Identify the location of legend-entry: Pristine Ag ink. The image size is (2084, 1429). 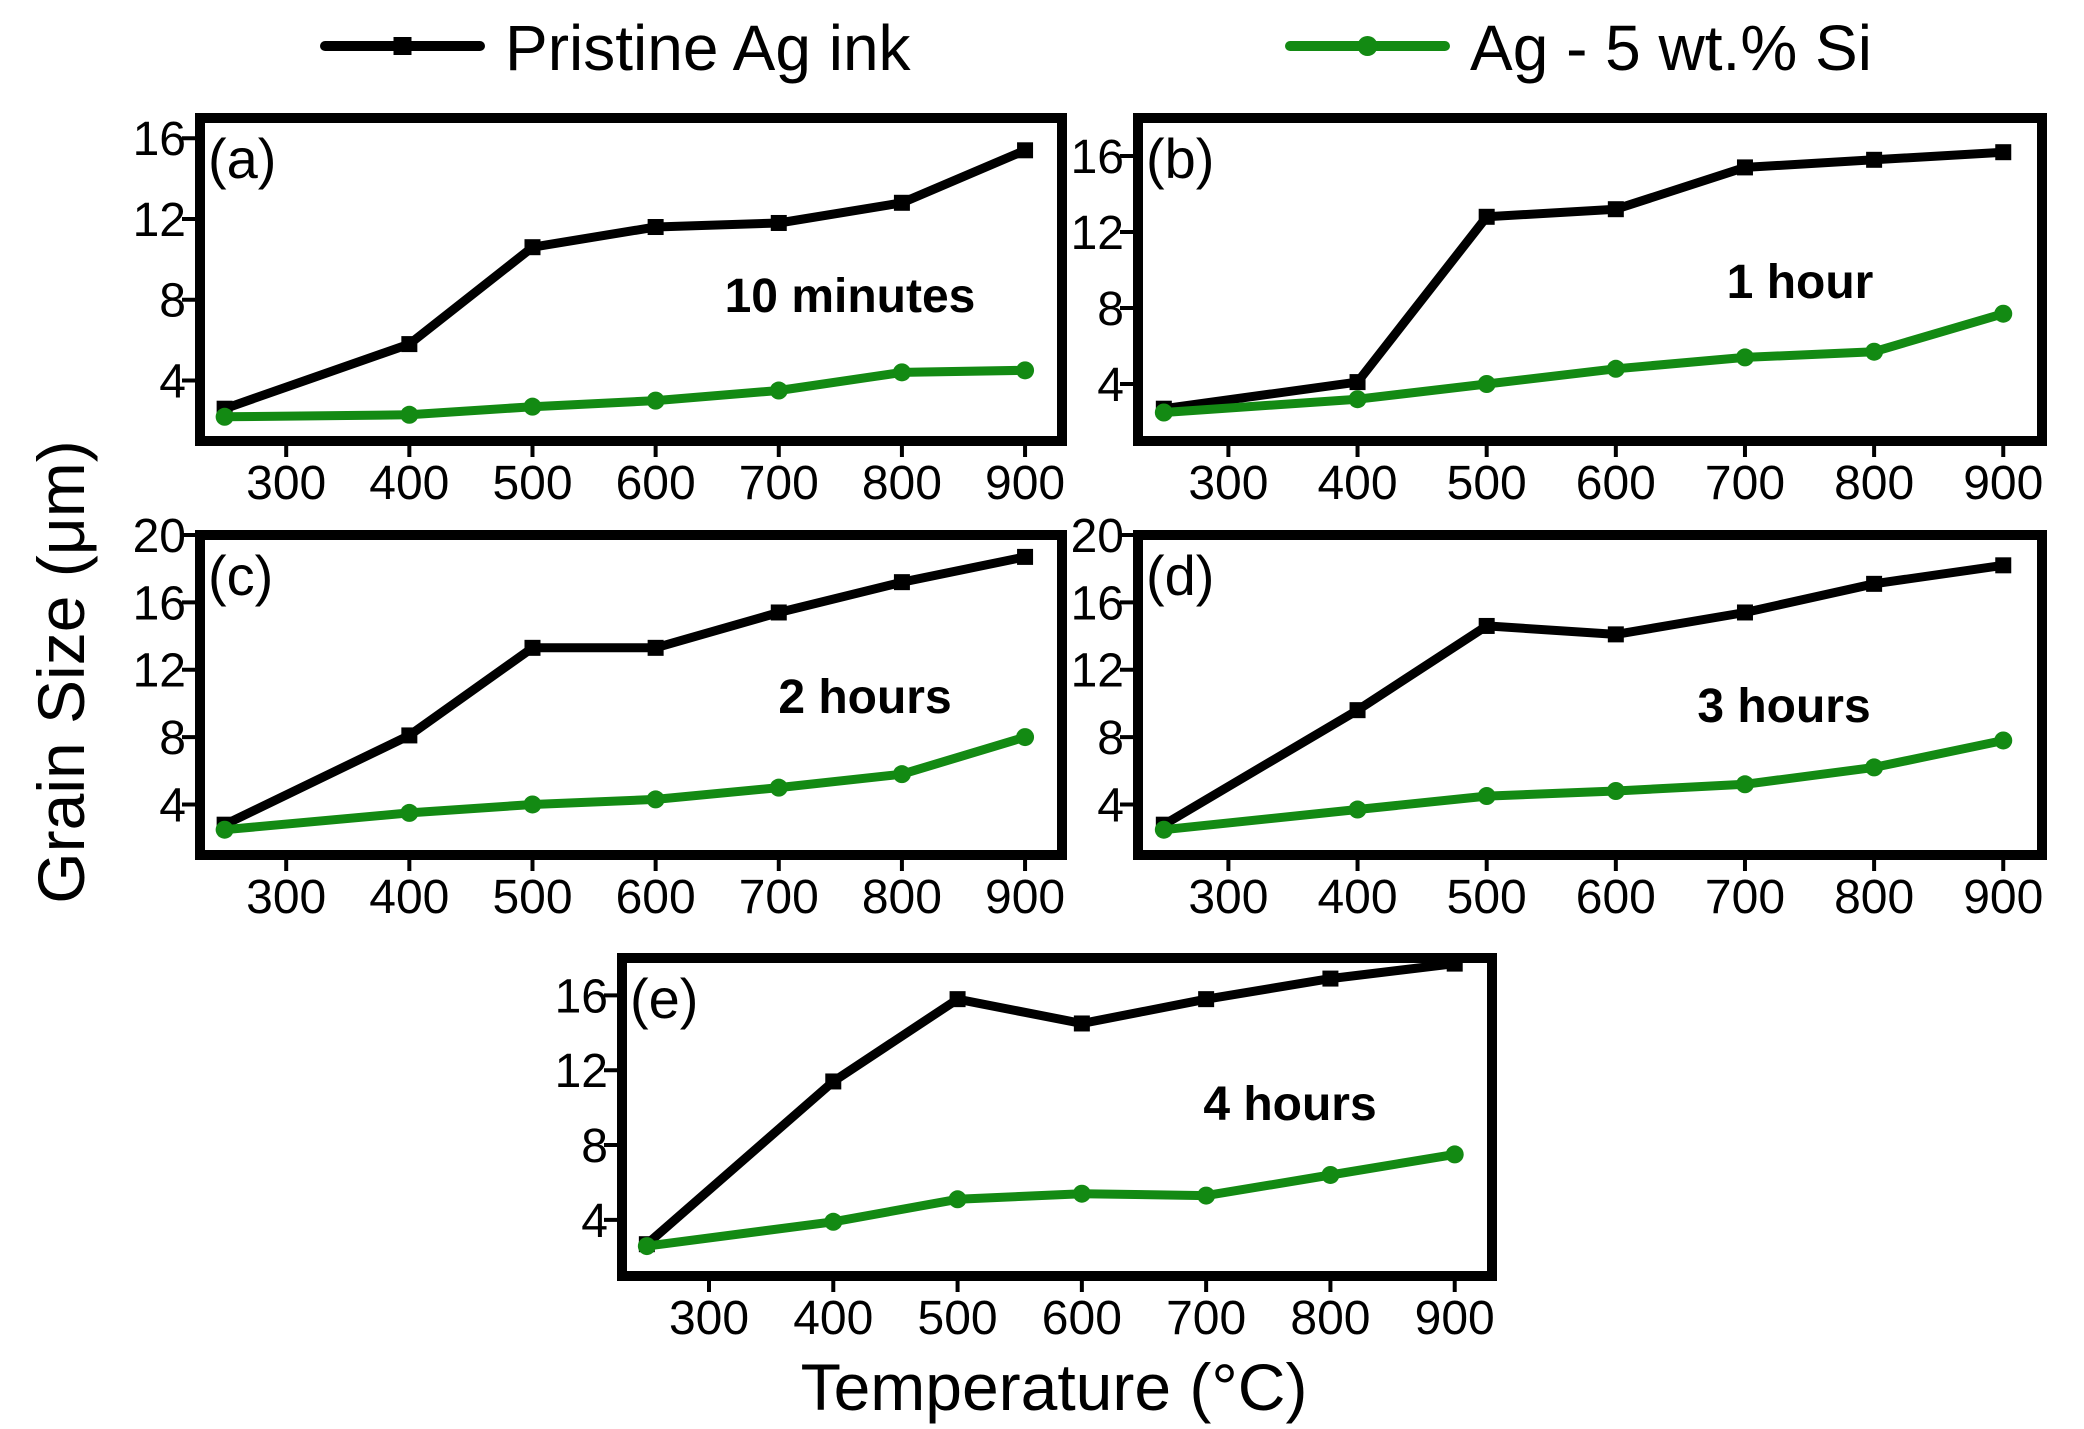
(616, 48).